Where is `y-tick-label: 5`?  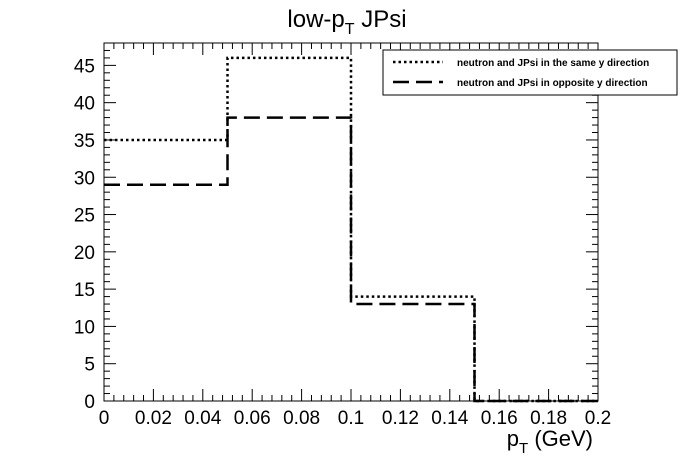 y-tick-label: 5 is located at coordinates (89, 365).